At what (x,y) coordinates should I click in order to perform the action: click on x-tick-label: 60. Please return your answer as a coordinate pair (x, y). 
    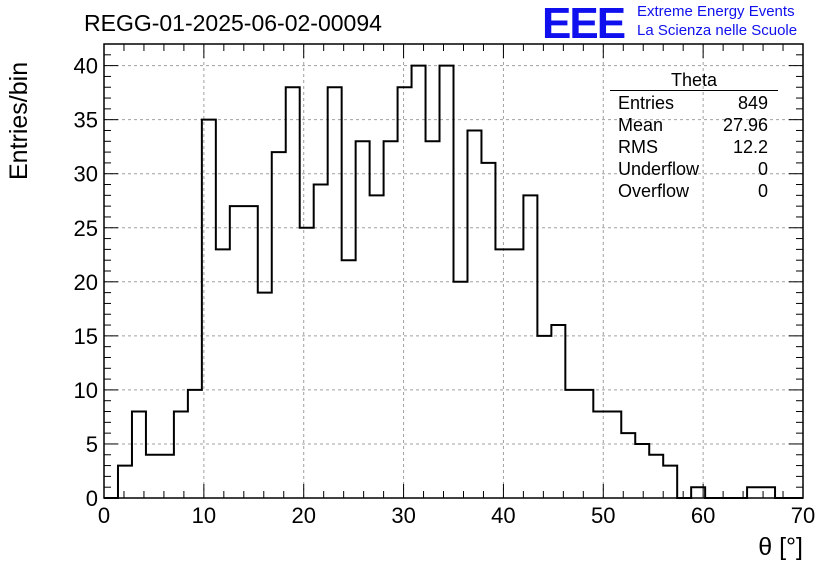
    Looking at the image, I should click on (703, 515).